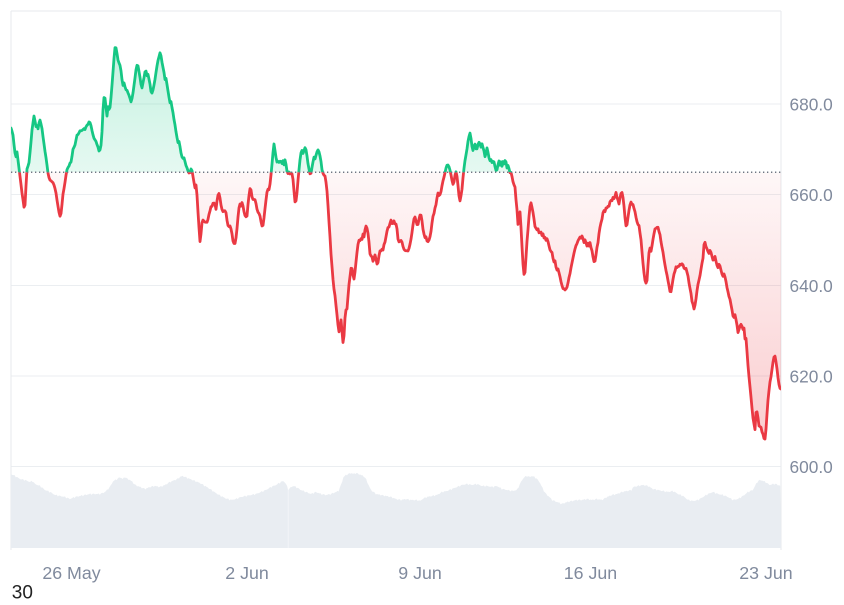  What do you see at coordinates (811, 376) in the screenshot?
I see `svg-text: 620.0` at bounding box center [811, 376].